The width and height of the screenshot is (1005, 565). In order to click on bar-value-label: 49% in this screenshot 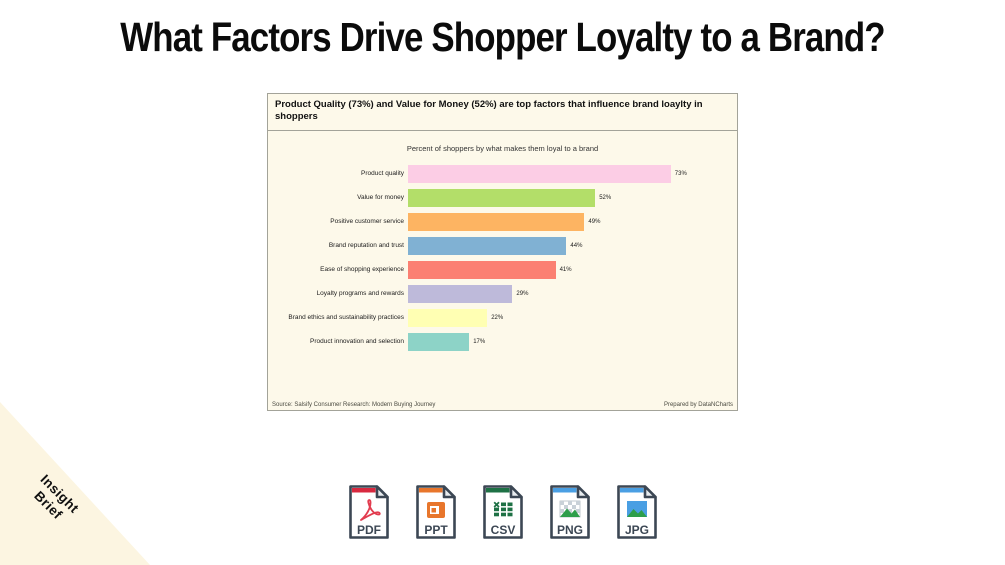, I will do `click(594, 221)`.